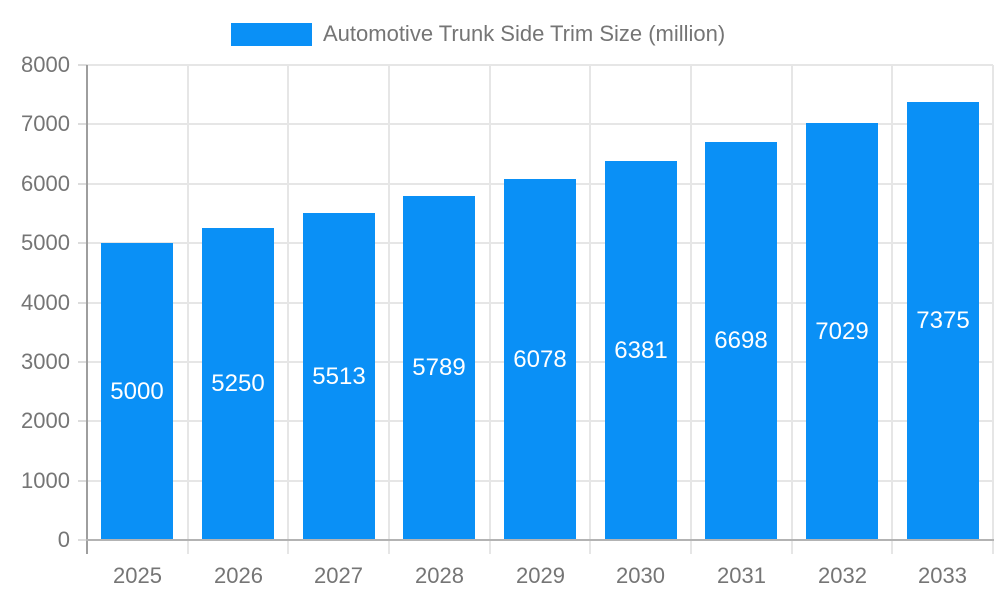 The width and height of the screenshot is (1000, 600). What do you see at coordinates (45, 124) in the screenshot?
I see `y-tick-label: 7000` at bounding box center [45, 124].